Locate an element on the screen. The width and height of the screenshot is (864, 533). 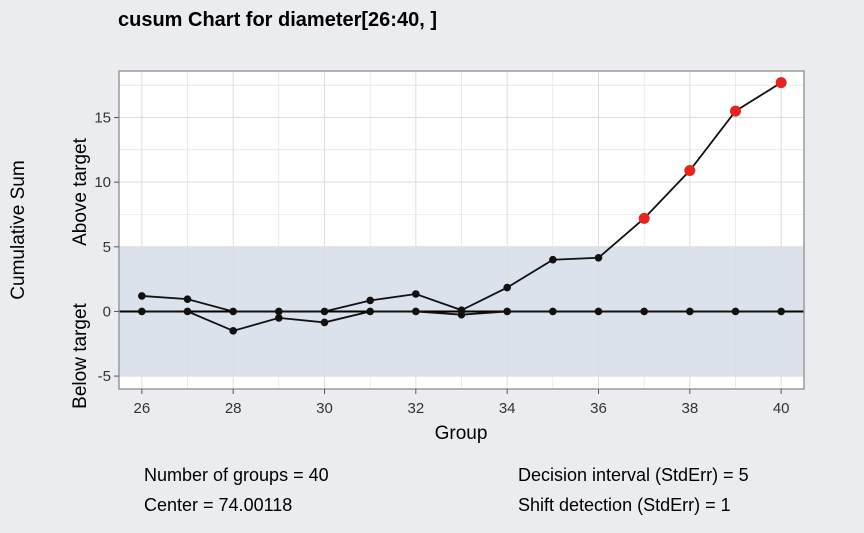
y-axis-upper-label: Above target is located at coordinates (80, 191).